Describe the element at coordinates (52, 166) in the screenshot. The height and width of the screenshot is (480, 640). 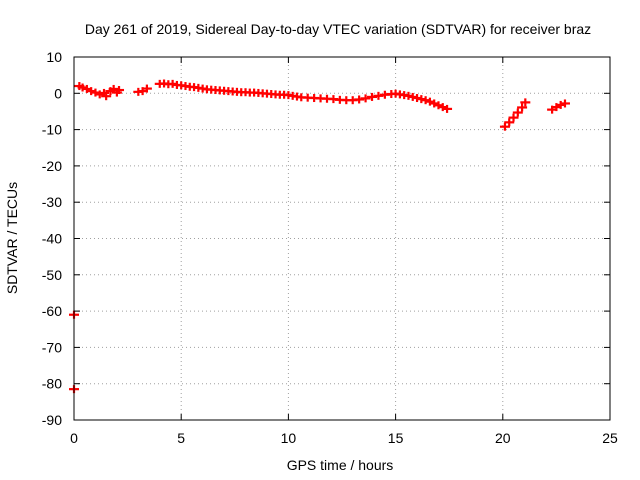
I see `y-tick-label: -20` at that location.